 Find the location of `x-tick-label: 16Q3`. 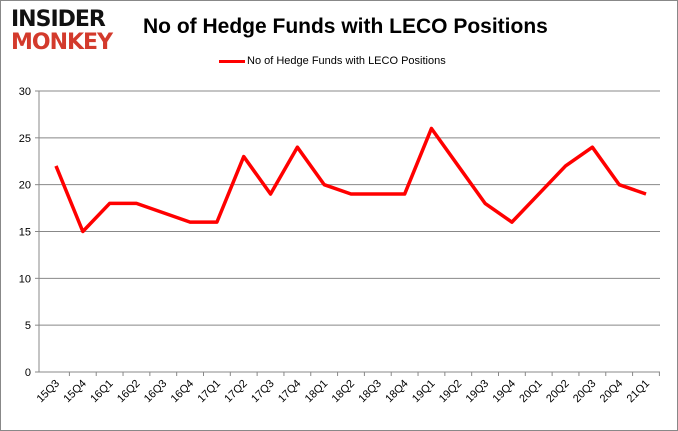

x-tick-label: 16Q3 is located at coordinates (156, 392).